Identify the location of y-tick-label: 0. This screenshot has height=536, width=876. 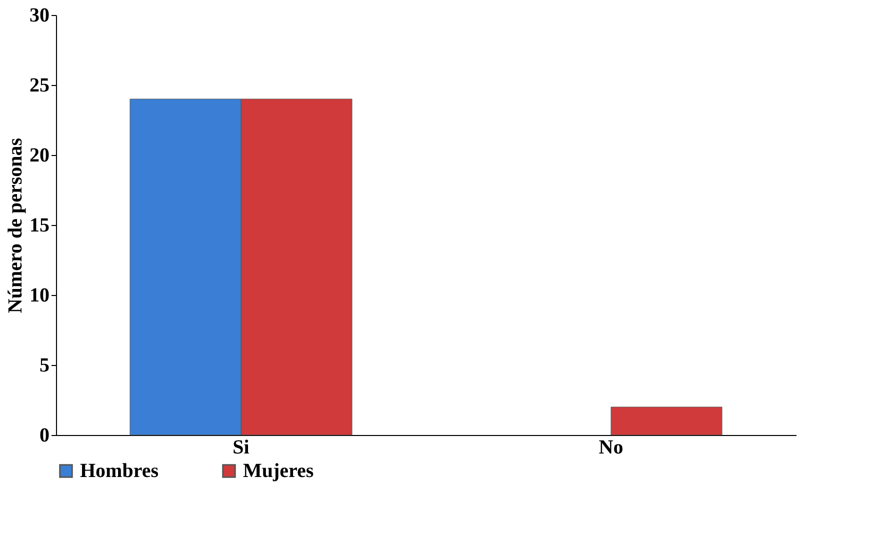
(45, 435).